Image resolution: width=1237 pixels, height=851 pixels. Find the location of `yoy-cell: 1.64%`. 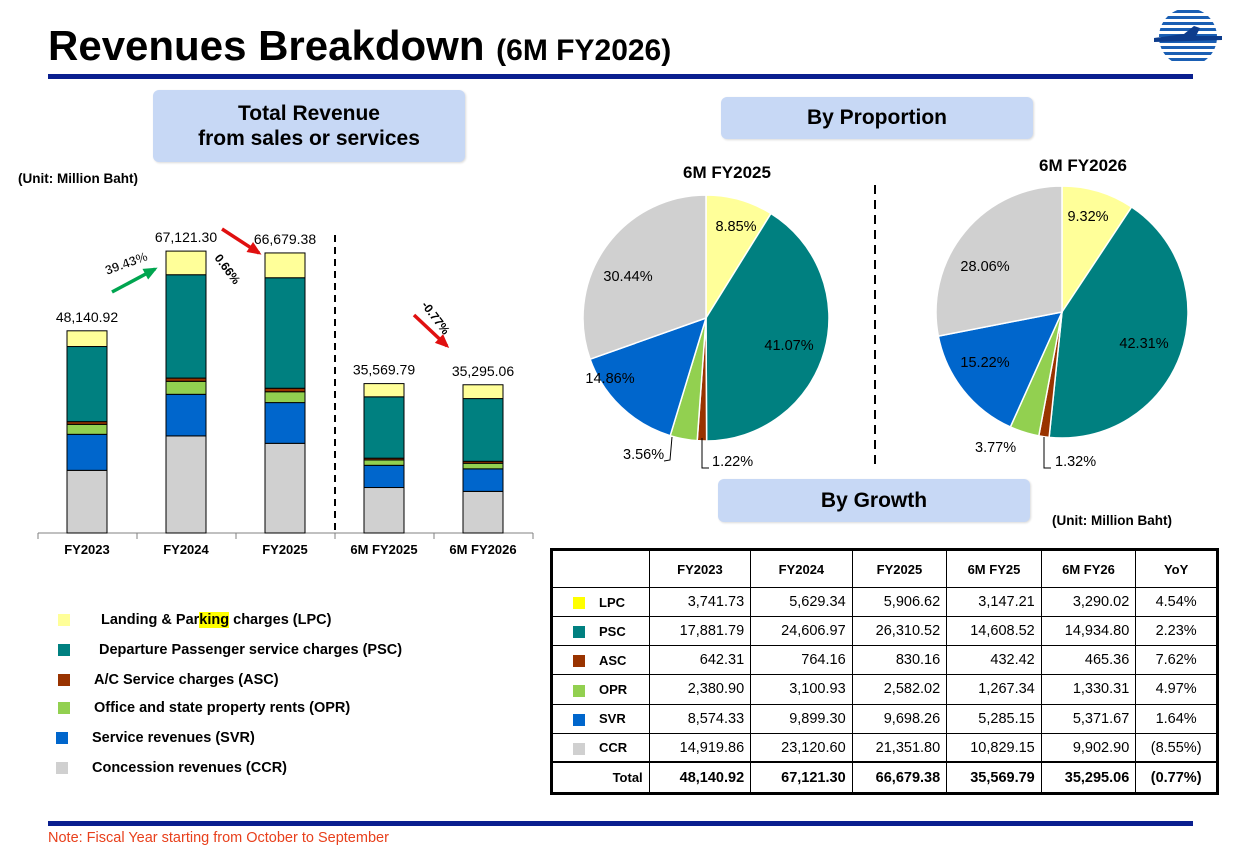

yoy-cell: 1.64% is located at coordinates (1176, 718).